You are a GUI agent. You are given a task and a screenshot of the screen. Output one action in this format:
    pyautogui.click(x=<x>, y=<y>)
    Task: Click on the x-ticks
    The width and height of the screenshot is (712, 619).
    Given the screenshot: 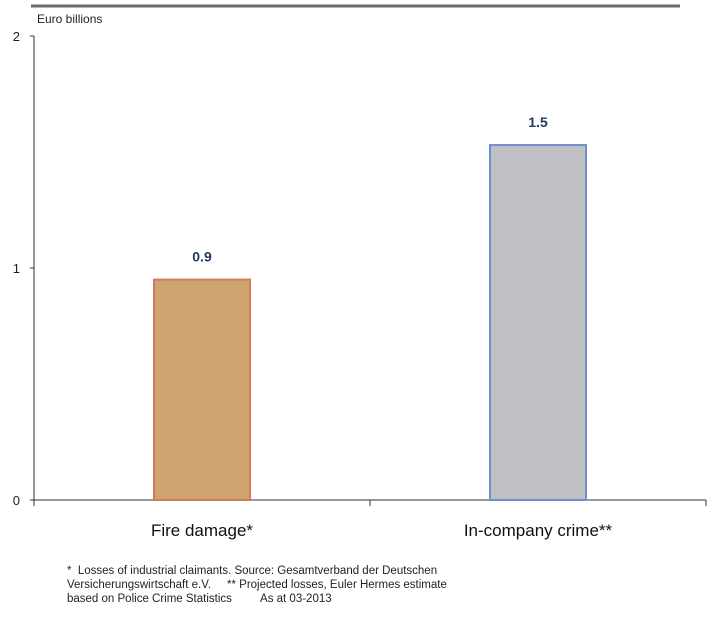 What is the action you would take?
    pyautogui.click(x=370, y=503)
    